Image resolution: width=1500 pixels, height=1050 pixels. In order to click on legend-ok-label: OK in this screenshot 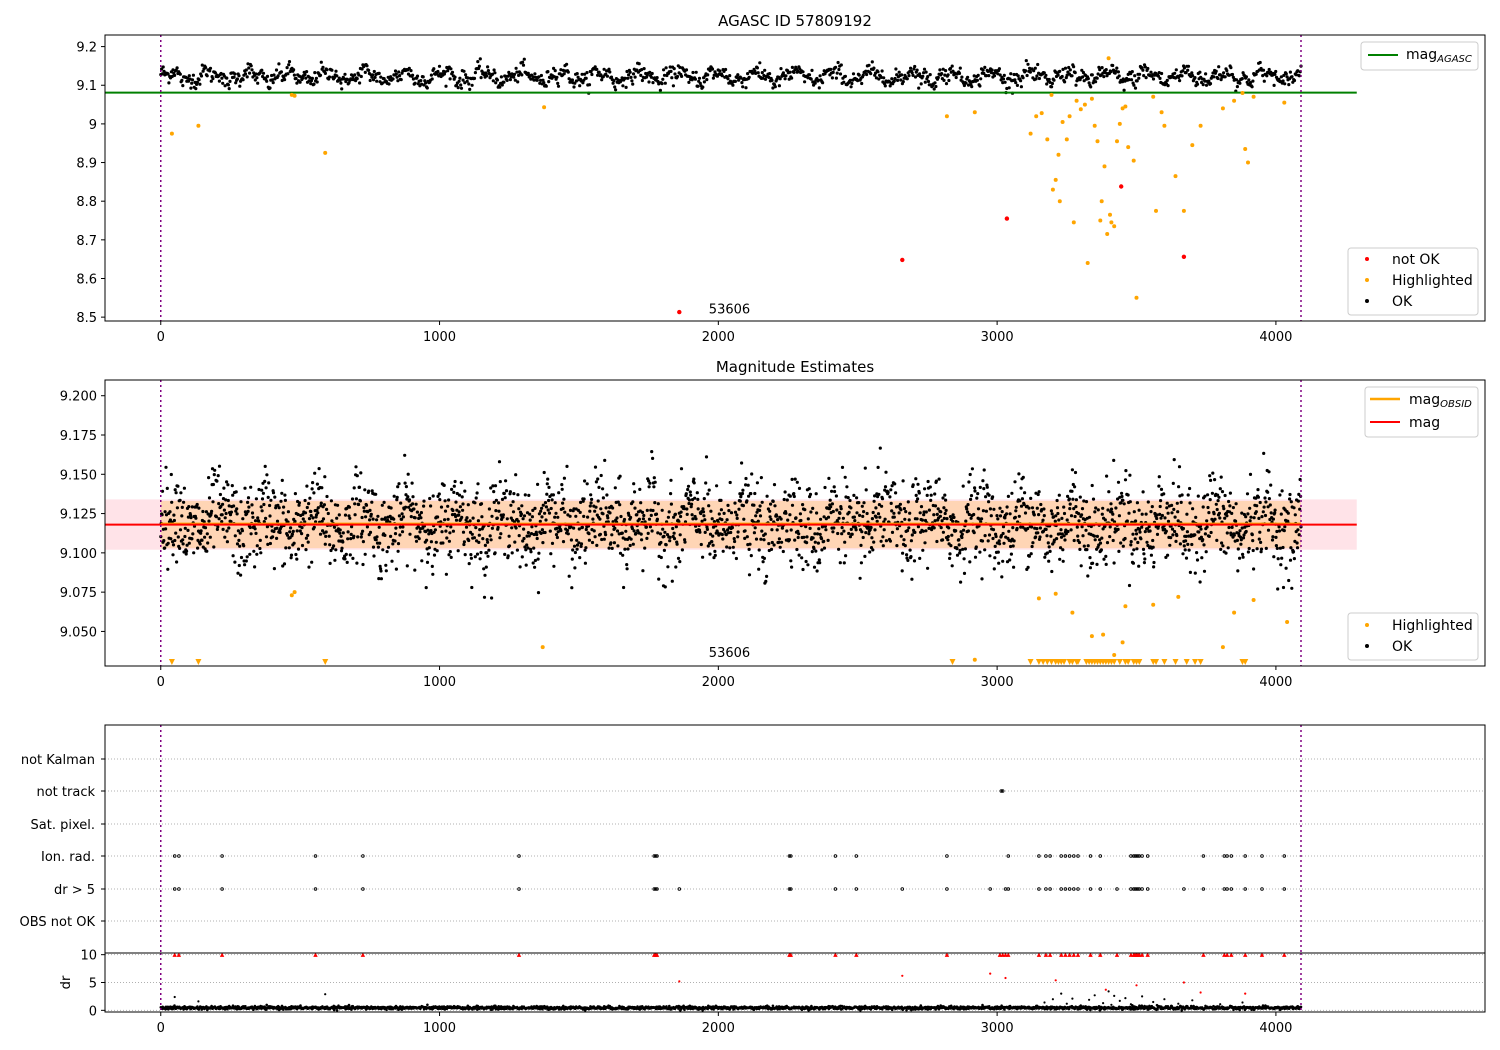, I will do `click(1402, 302)`.